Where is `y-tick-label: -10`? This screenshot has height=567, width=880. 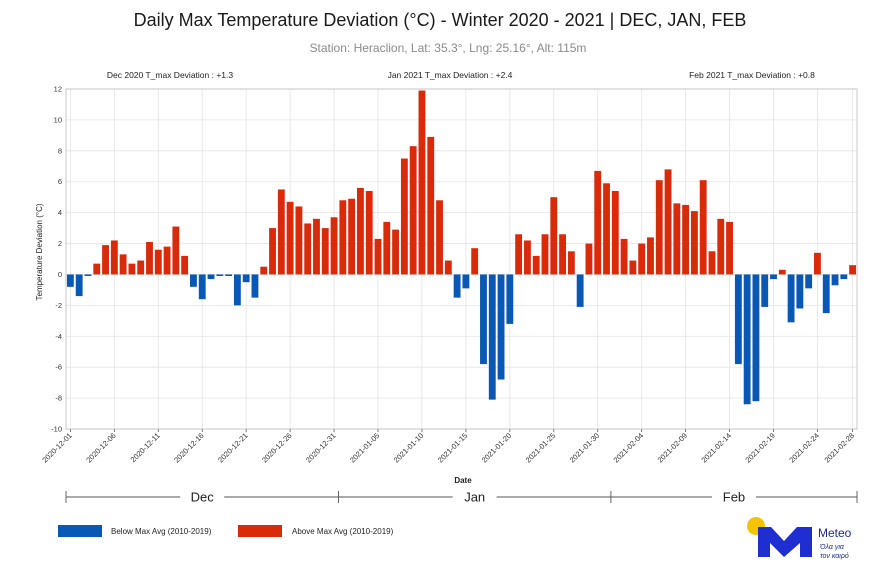 y-tick-label: -10 is located at coordinates (56, 429).